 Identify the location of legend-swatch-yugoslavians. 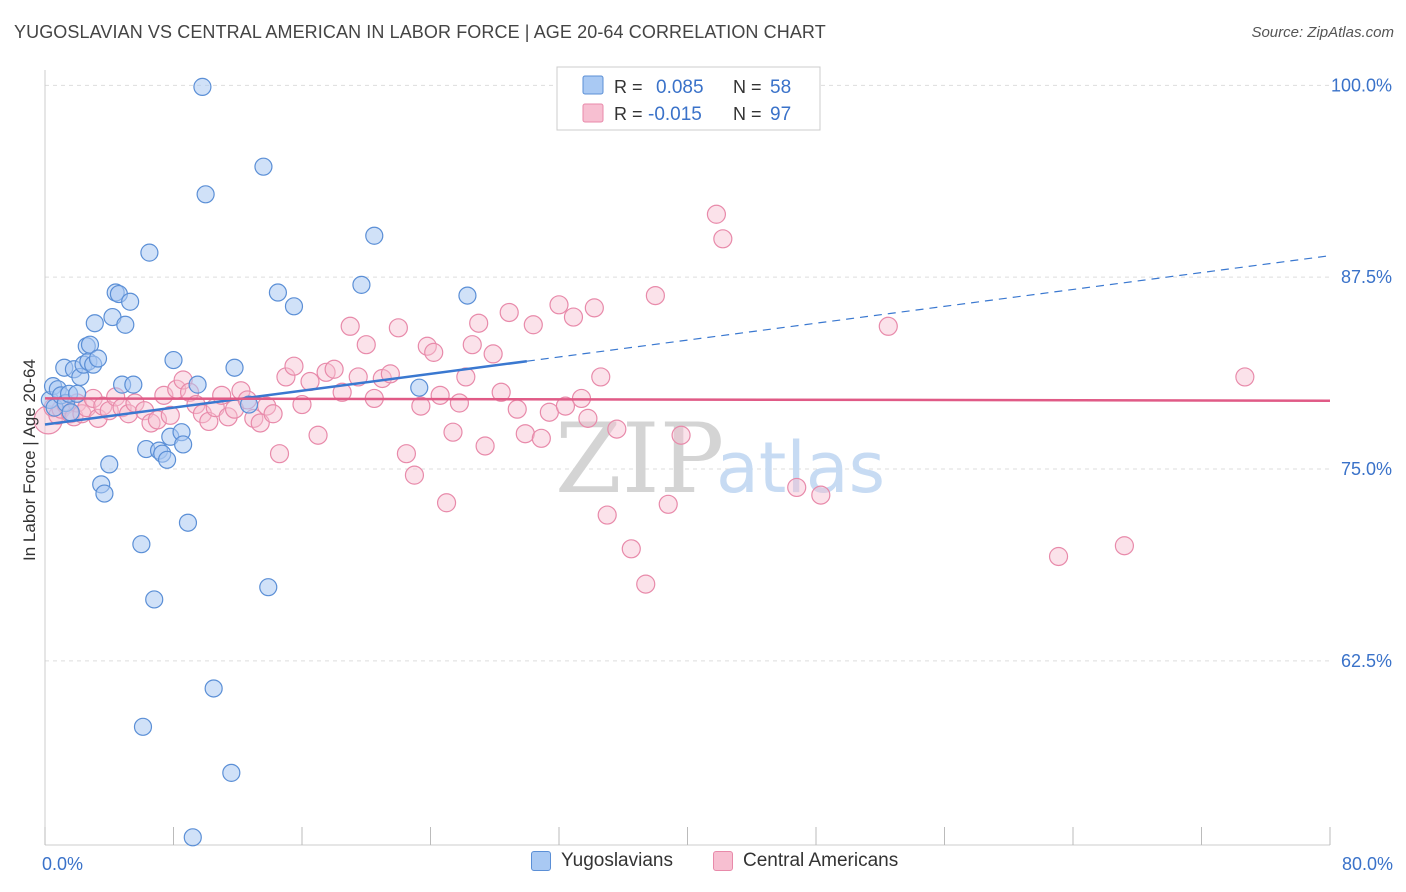
(593, 85).